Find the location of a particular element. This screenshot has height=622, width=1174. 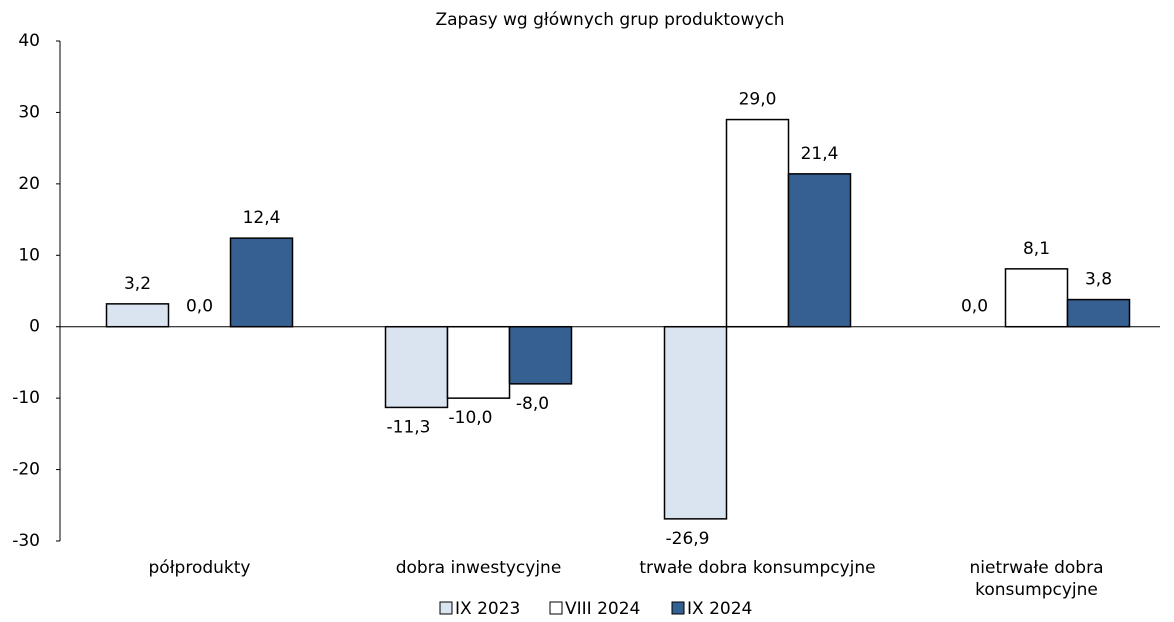

chart-title: Zapasy wg głównych grup produktowych is located at coordinates (609, 20).